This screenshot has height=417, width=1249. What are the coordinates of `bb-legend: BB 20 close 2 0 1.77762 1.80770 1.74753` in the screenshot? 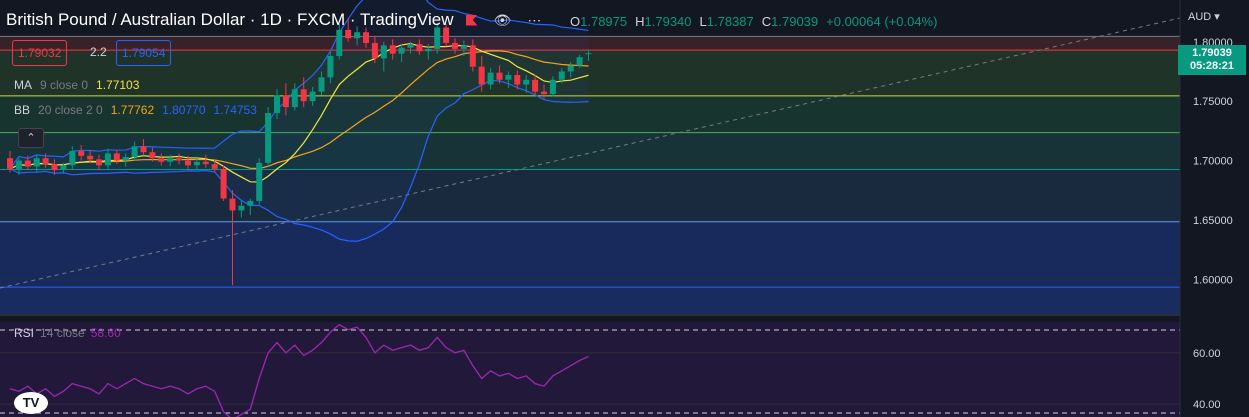 It's located at (135, 110).